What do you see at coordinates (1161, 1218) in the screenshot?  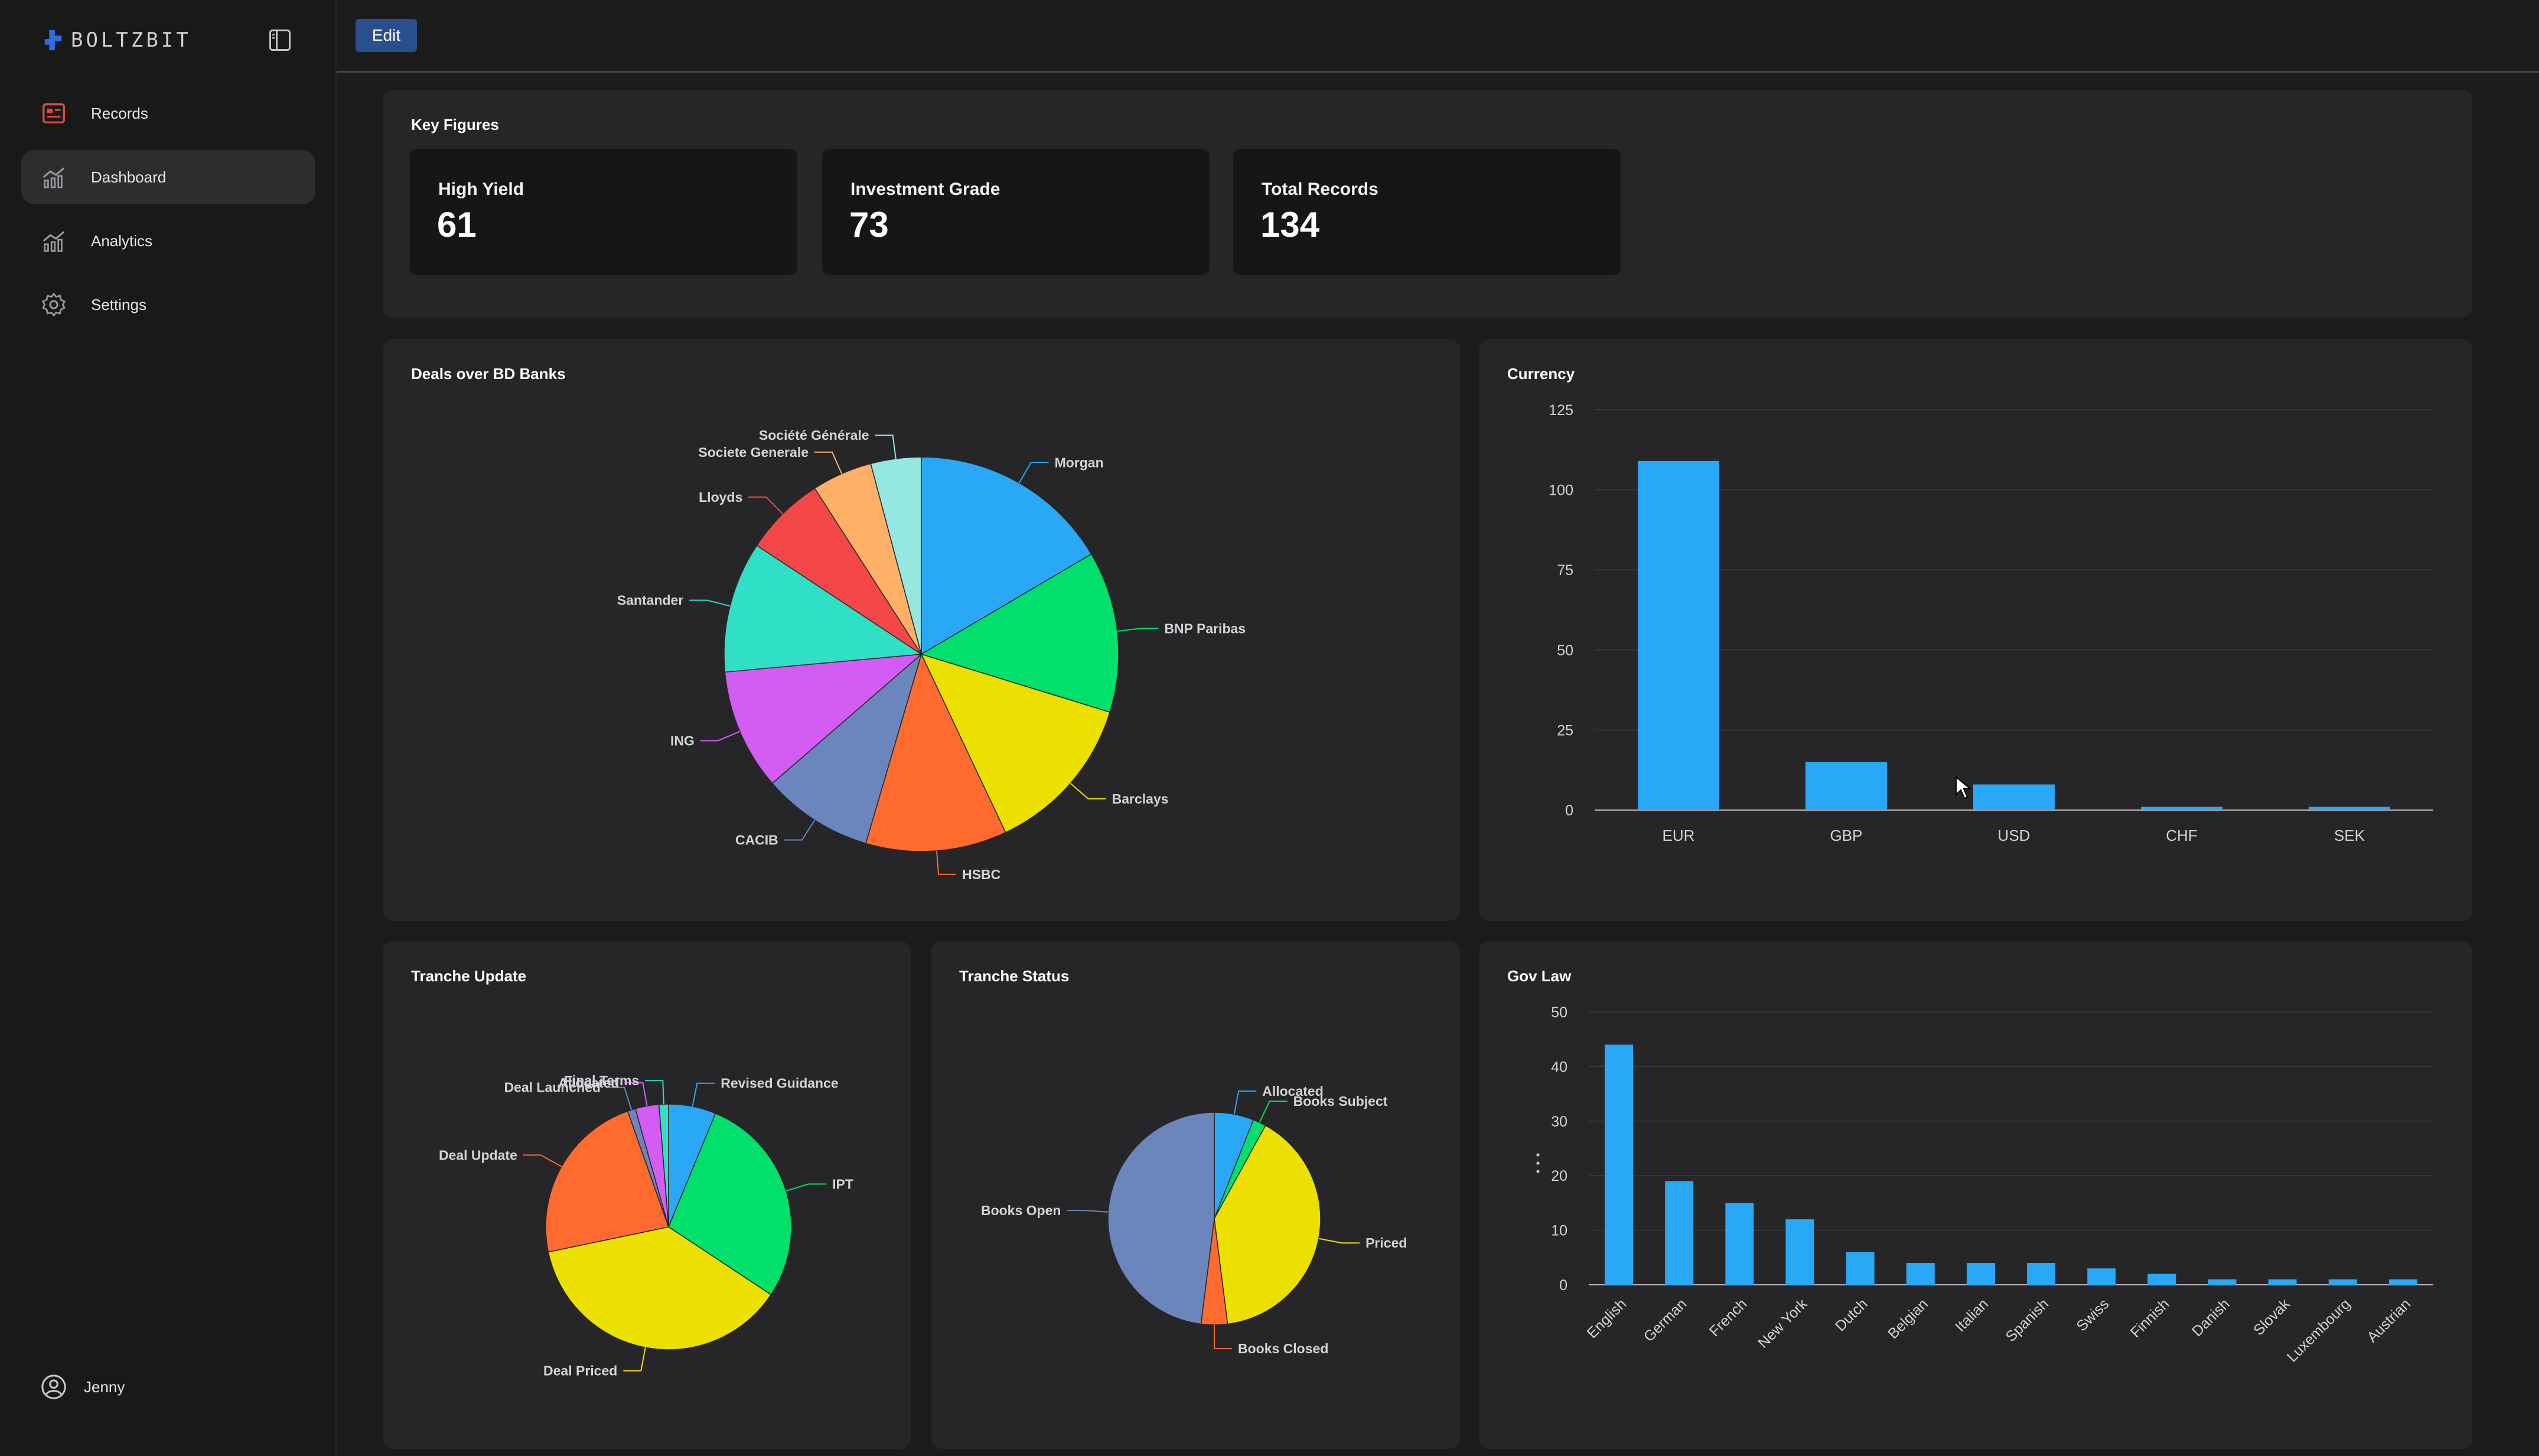 I see `pie-slice-books-open` at bounding box center [1161, 1218].